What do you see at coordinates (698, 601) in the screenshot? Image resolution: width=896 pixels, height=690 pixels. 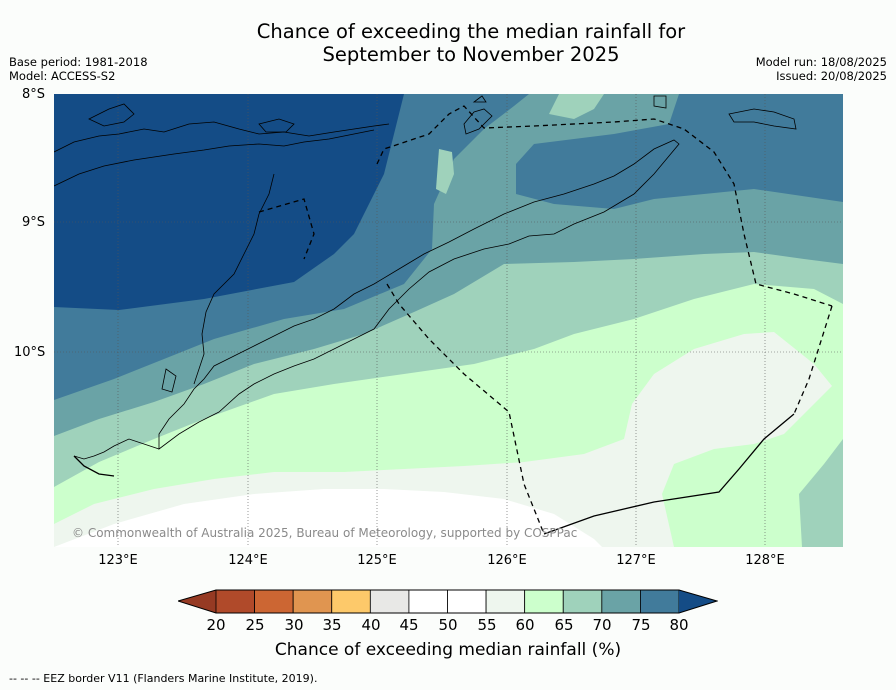 I see `colorbar-over-arrow` at bounding box center [698, 601].